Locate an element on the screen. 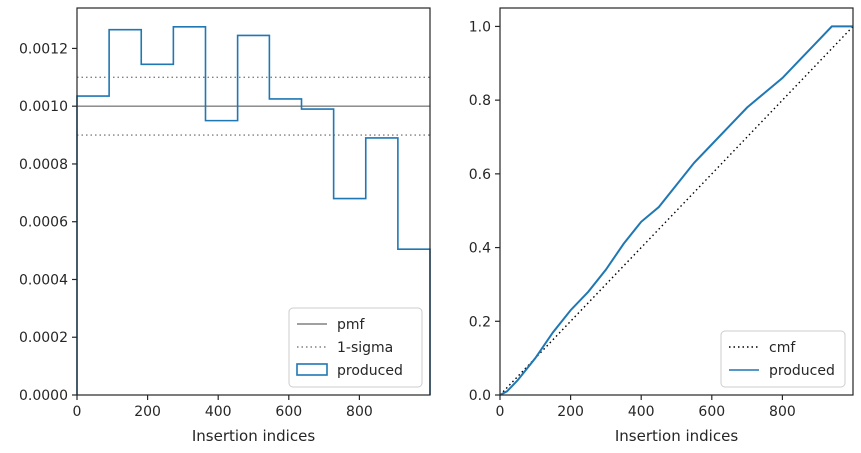  y-tick-label: 0.0 is located at coordinates (480, 396).